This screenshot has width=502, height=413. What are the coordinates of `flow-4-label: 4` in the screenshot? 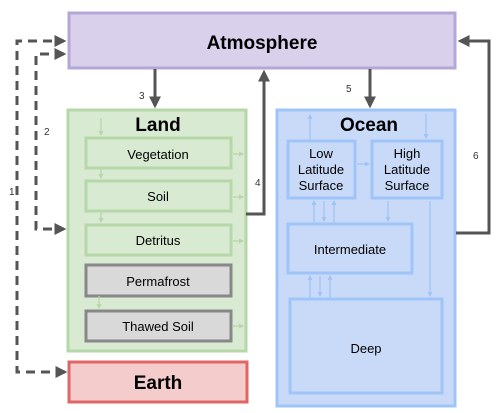 It's located at (258, 183).